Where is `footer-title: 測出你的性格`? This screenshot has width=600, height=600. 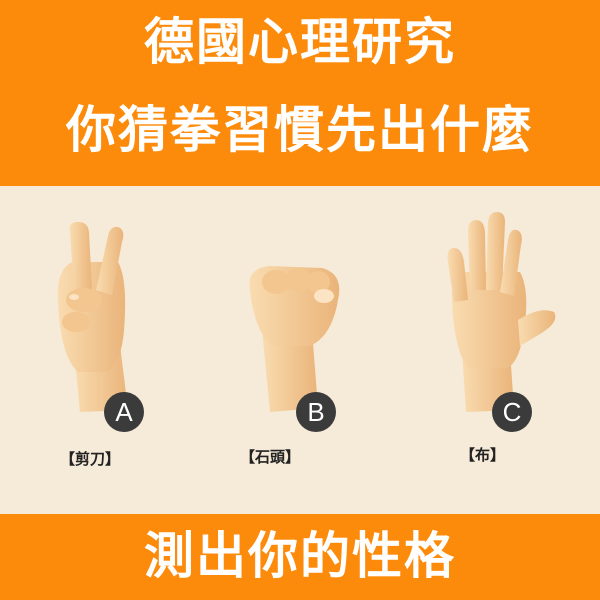 footer-title: 測出你的性格 is located at coordinates (300, 556).